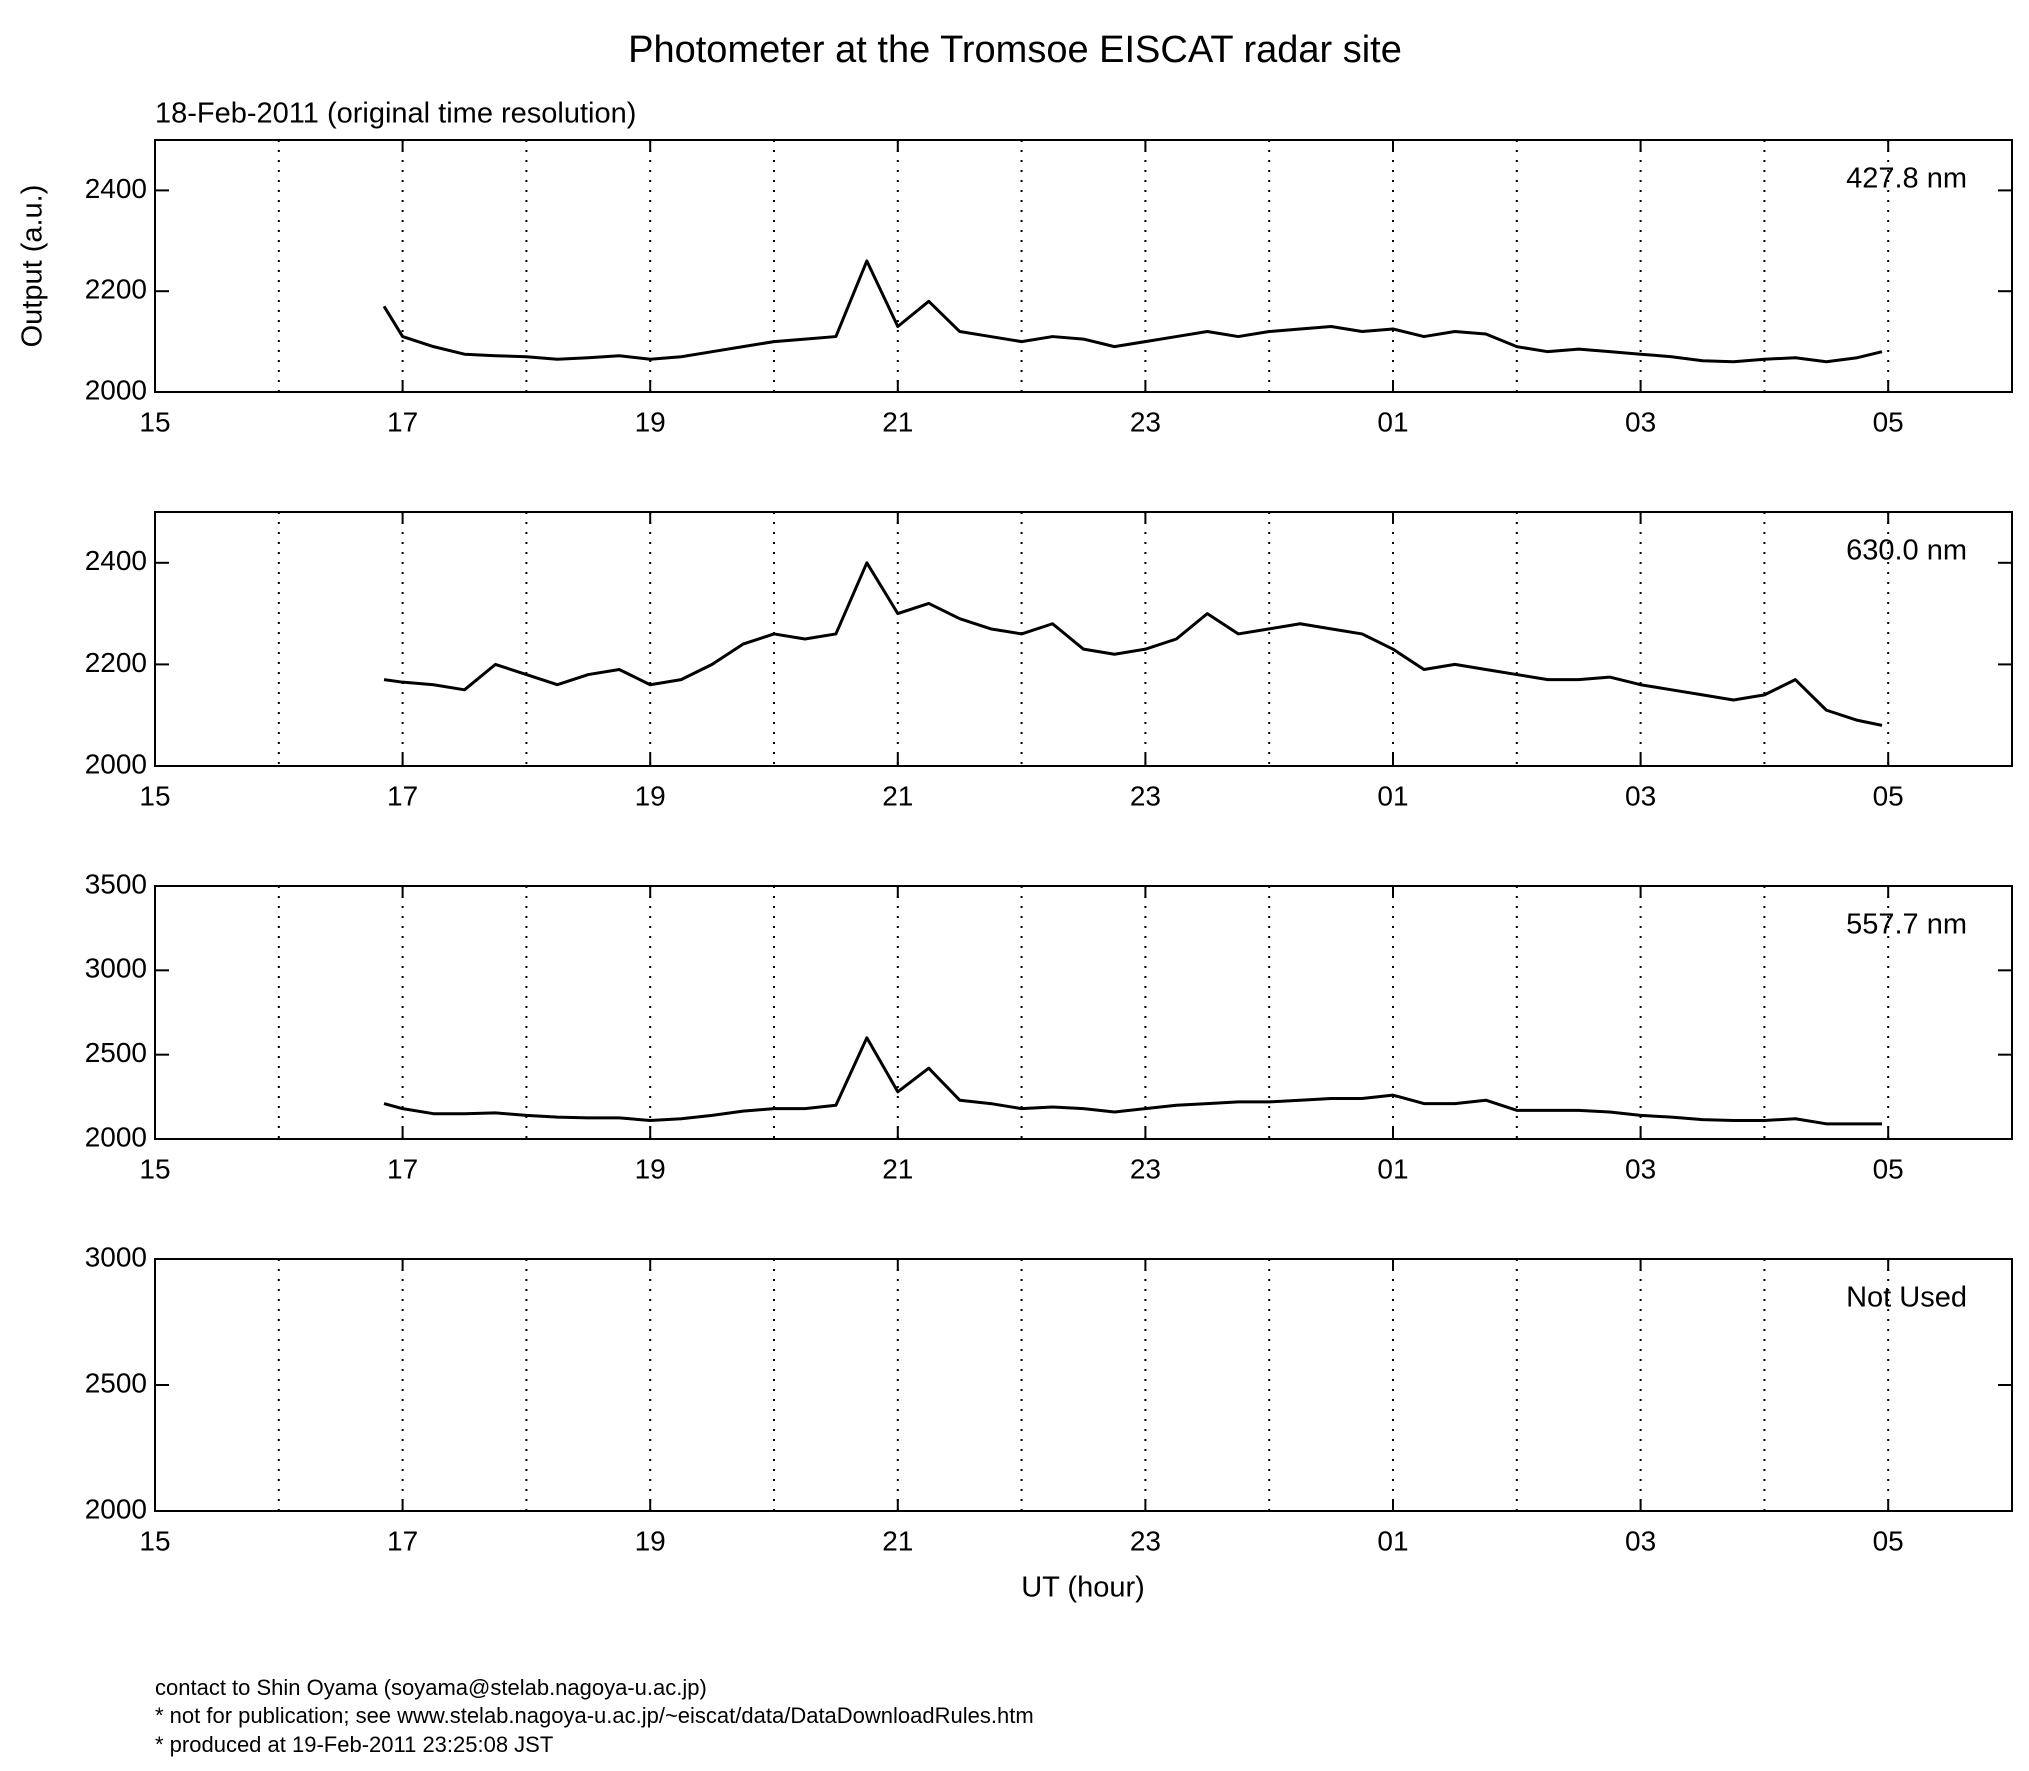 The width and height of the screenshot is (2029, 1771). Describe the element at coordinates (1906, 179) in the screenshot. I see `panel-annotation: 427.8 nm` at that location.